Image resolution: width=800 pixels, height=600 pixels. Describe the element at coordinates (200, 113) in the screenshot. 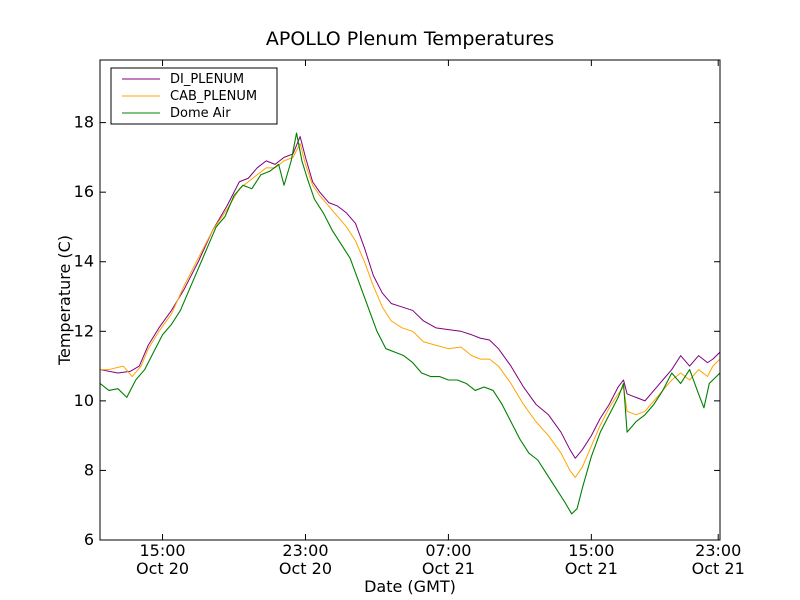

I see `legend-label-dome-air: Dome Air` at that location.